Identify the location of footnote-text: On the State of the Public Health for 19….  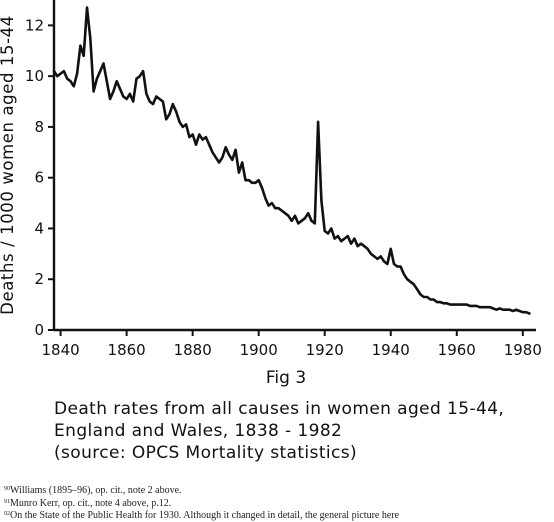
(205, 515).